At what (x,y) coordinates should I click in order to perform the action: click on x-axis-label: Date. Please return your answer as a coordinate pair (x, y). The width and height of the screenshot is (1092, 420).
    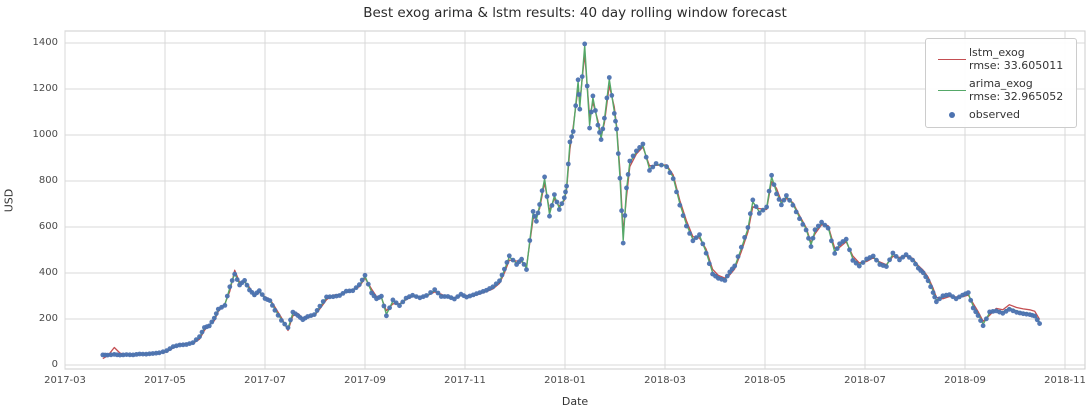
    Looking at the image, I should click on (575, 401).